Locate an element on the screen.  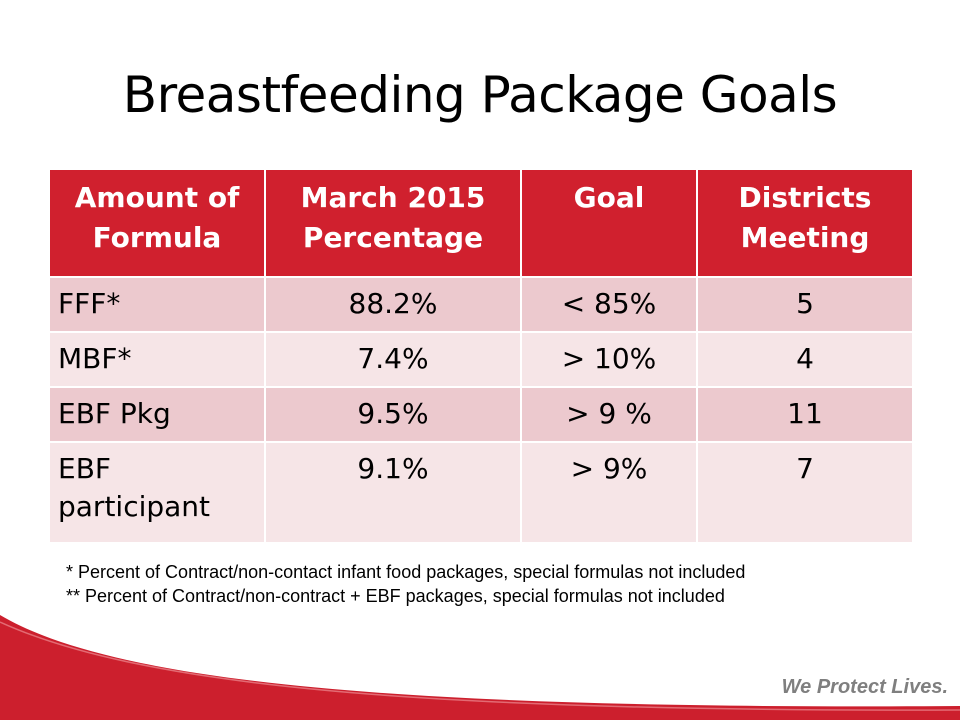
header-line: Percentage is located at coordinates (393, 237).